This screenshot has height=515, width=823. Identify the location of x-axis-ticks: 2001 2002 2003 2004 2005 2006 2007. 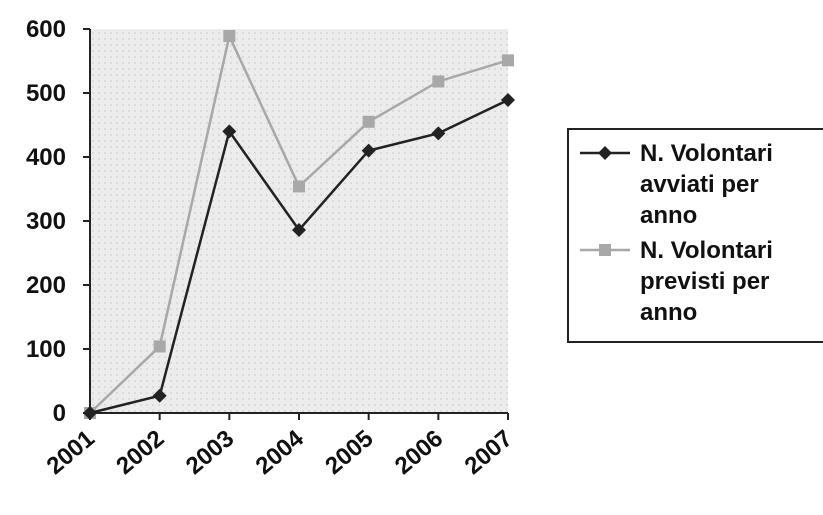
(280, 446).